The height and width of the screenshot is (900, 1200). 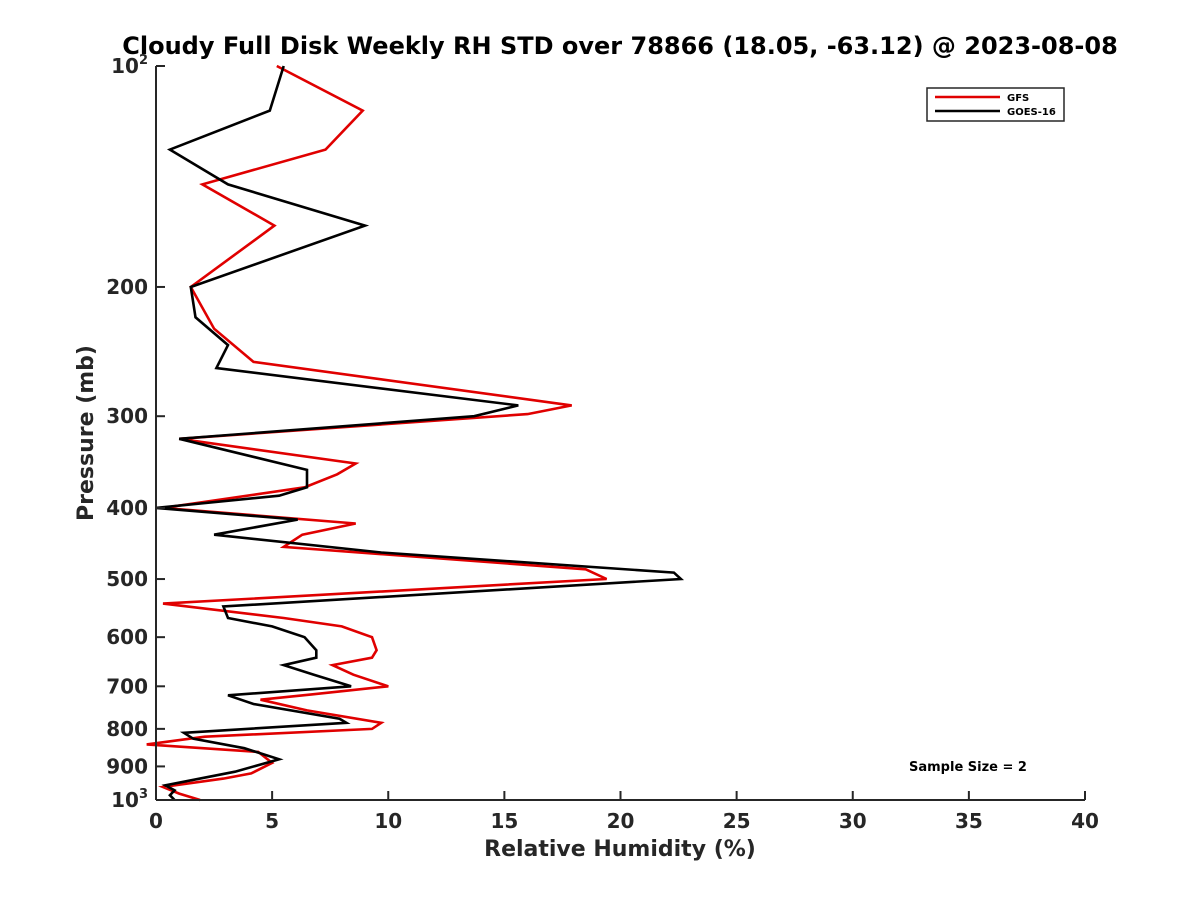 I want to click on x-tick-label: 25, so click(x=737, y=821).